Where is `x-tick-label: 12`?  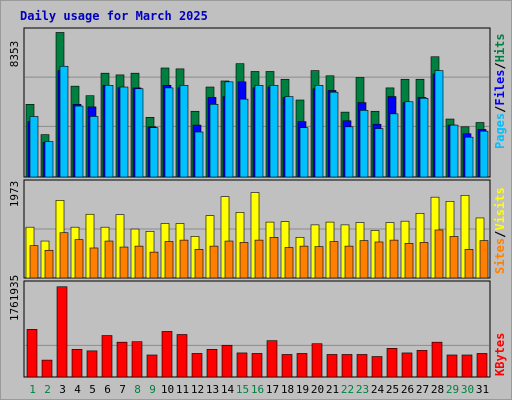
x-tick-label: 12 is located at coordinates (197, 389).